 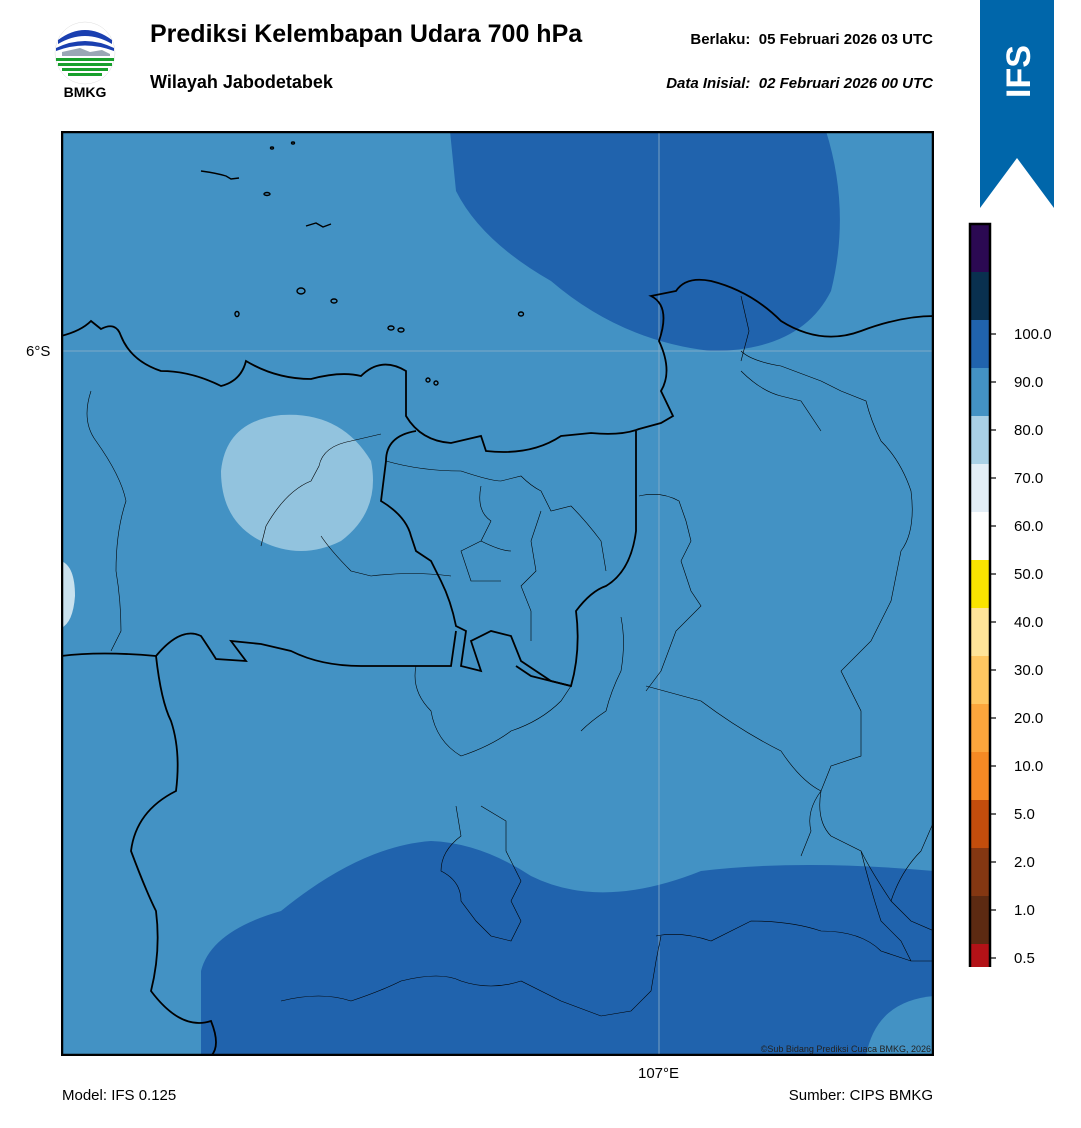 What do you see at coordinates (845, 83) in the screenshot?
I see `init-time-value: 02 Februari 2026 00 UTC` at bounding box center [845, 83].